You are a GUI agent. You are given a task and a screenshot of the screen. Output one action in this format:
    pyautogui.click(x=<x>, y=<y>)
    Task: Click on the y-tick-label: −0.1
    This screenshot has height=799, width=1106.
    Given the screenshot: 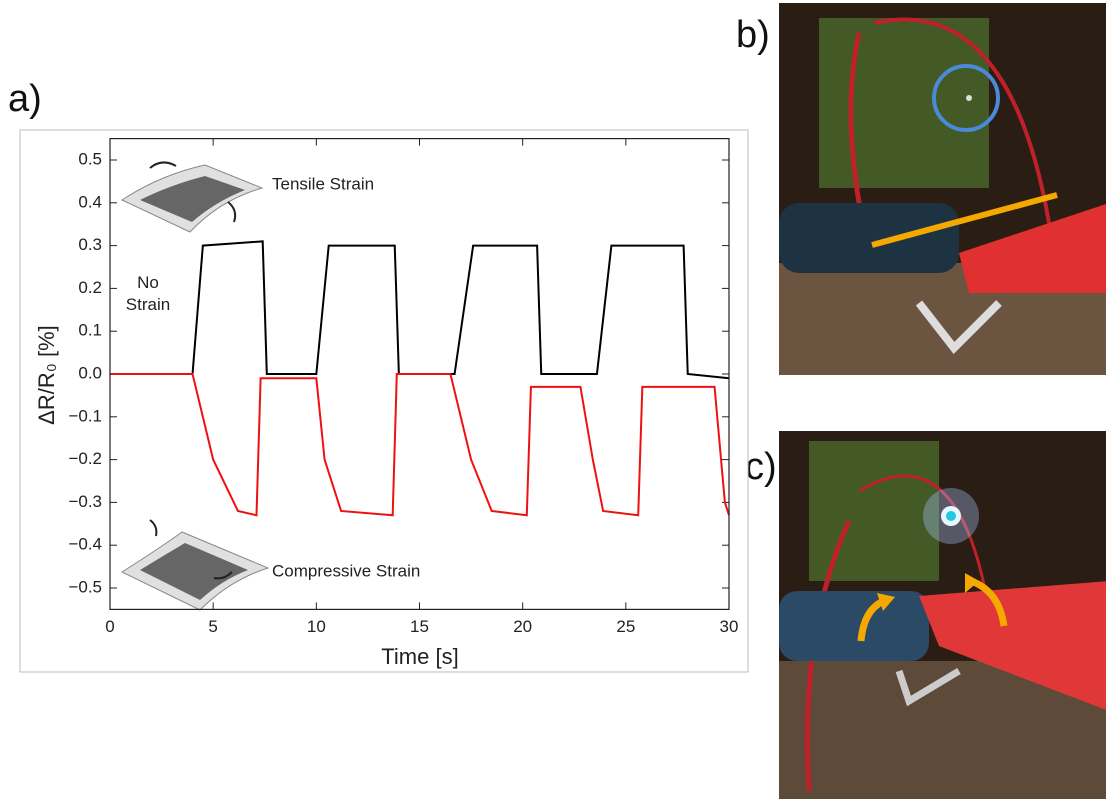 What is the action you would take?
    pyautogui.click(x=85, y=415)
    